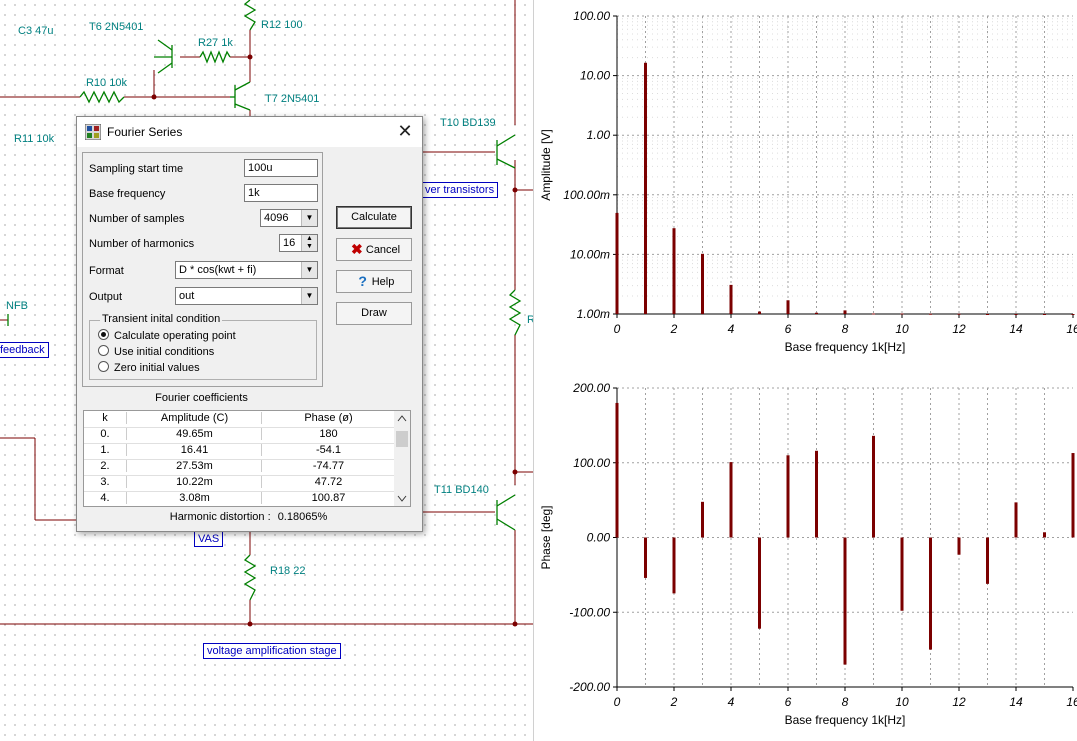 This screenshot has width=1077, height=741. What do you see at coordinates (328, 482) in the screenshot?
I see `cell-phase: 47.72` at bounding box center [328, 482].